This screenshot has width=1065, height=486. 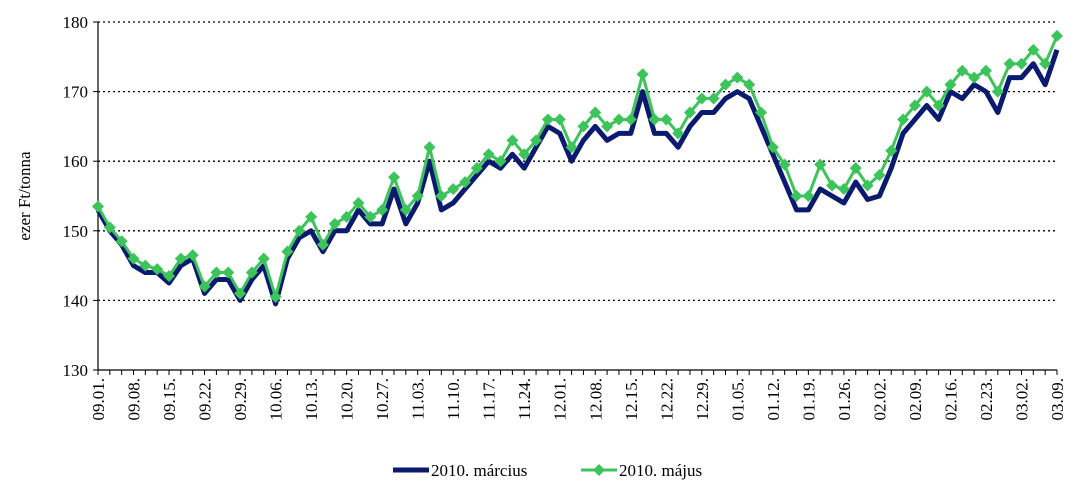 I want to click on y-tick-label: 140, so click(x=76, y=300).